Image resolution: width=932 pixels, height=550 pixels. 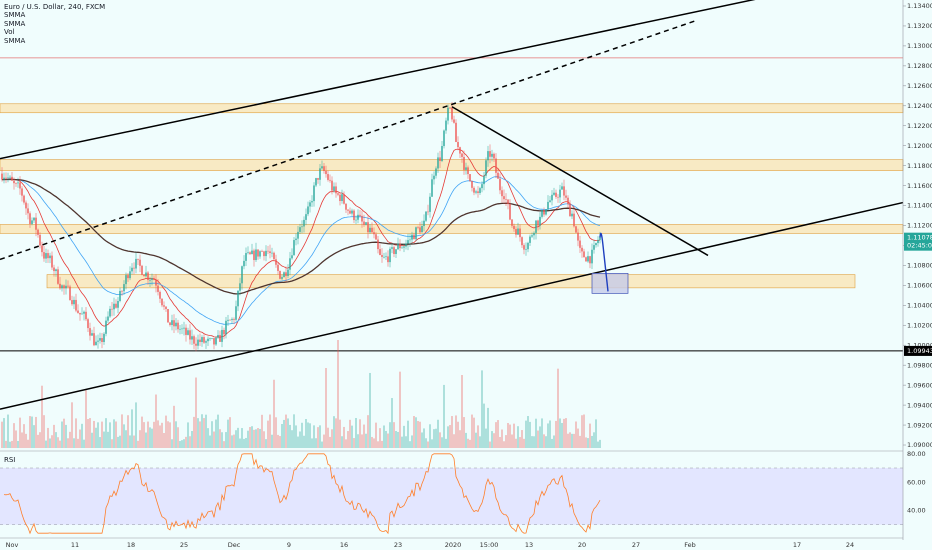 I want to click on target-box, so click(x=610, y=283).